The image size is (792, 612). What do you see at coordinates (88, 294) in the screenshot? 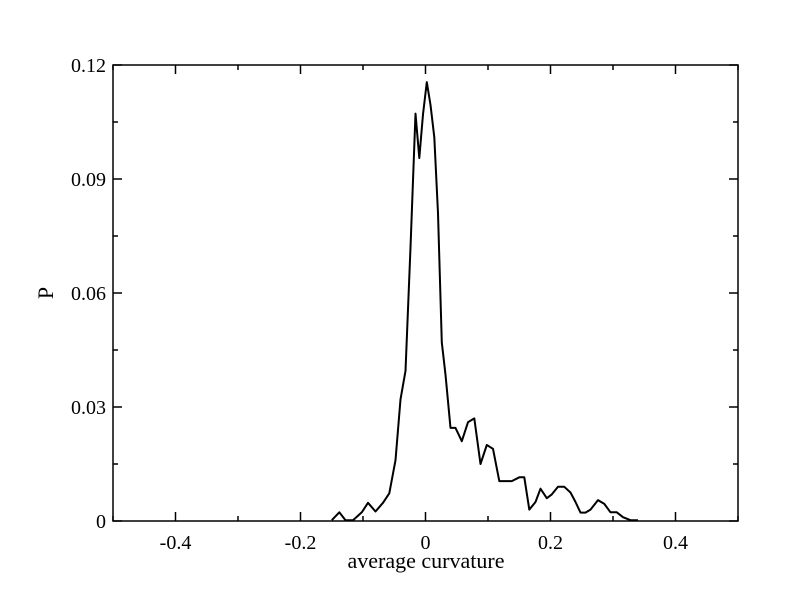
I see `y-tick-label: 0.06` at bounding box center [88, 294].